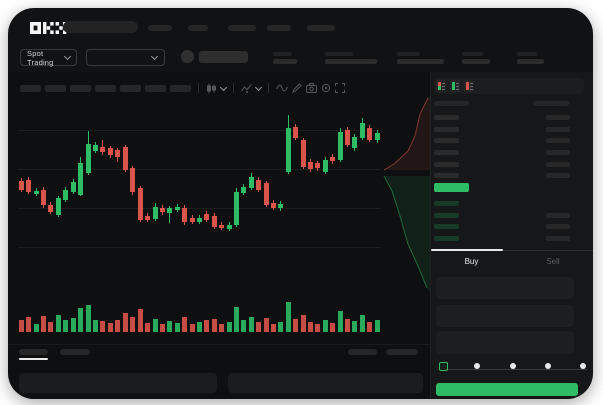 Image resolution: width=603 pixels, height=405 pixels. What do you see at coordinates (505, 316) in the screenshot?
I see `amount-input` at bounding box center [505, 316].